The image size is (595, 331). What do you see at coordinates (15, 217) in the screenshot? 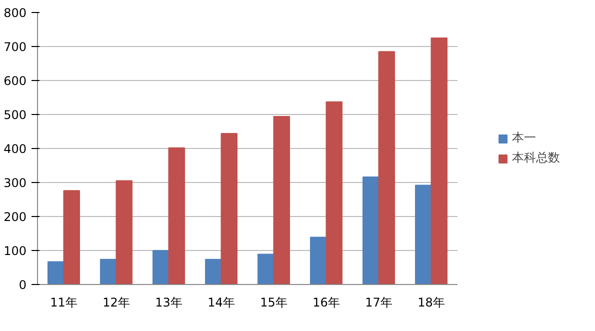
I see `y-tick-label: 200` at bounding box center [15, 217].